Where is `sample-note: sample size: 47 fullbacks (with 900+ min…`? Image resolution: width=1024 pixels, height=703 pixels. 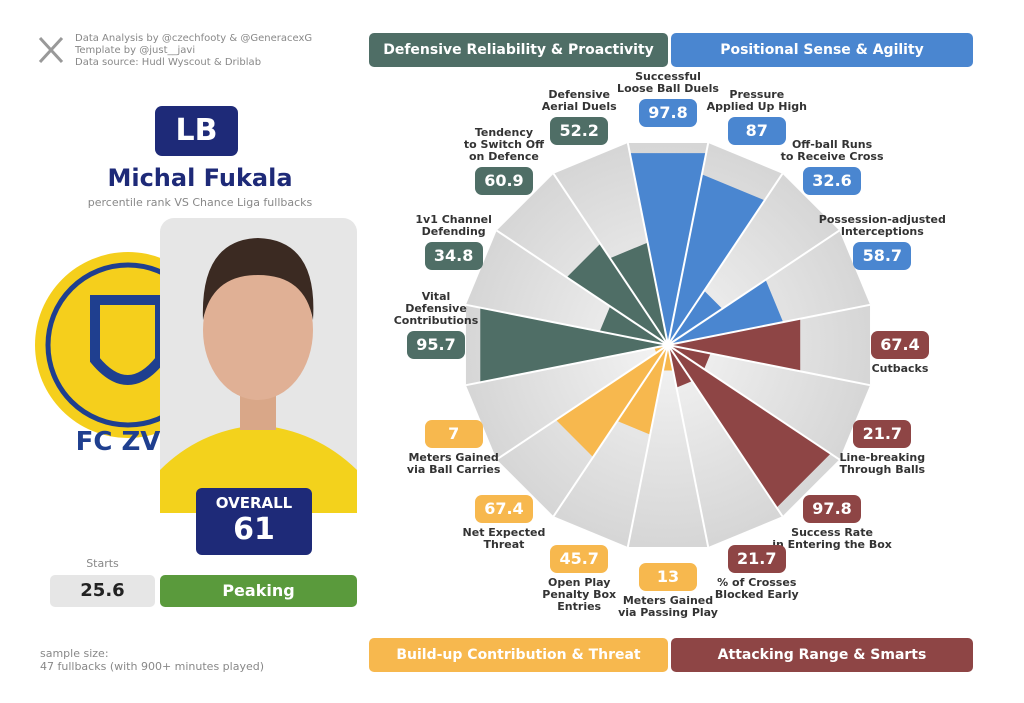
sample-note: sample size: 47 fullbacks (with 900+ min… is located at coordinates (152, 660).